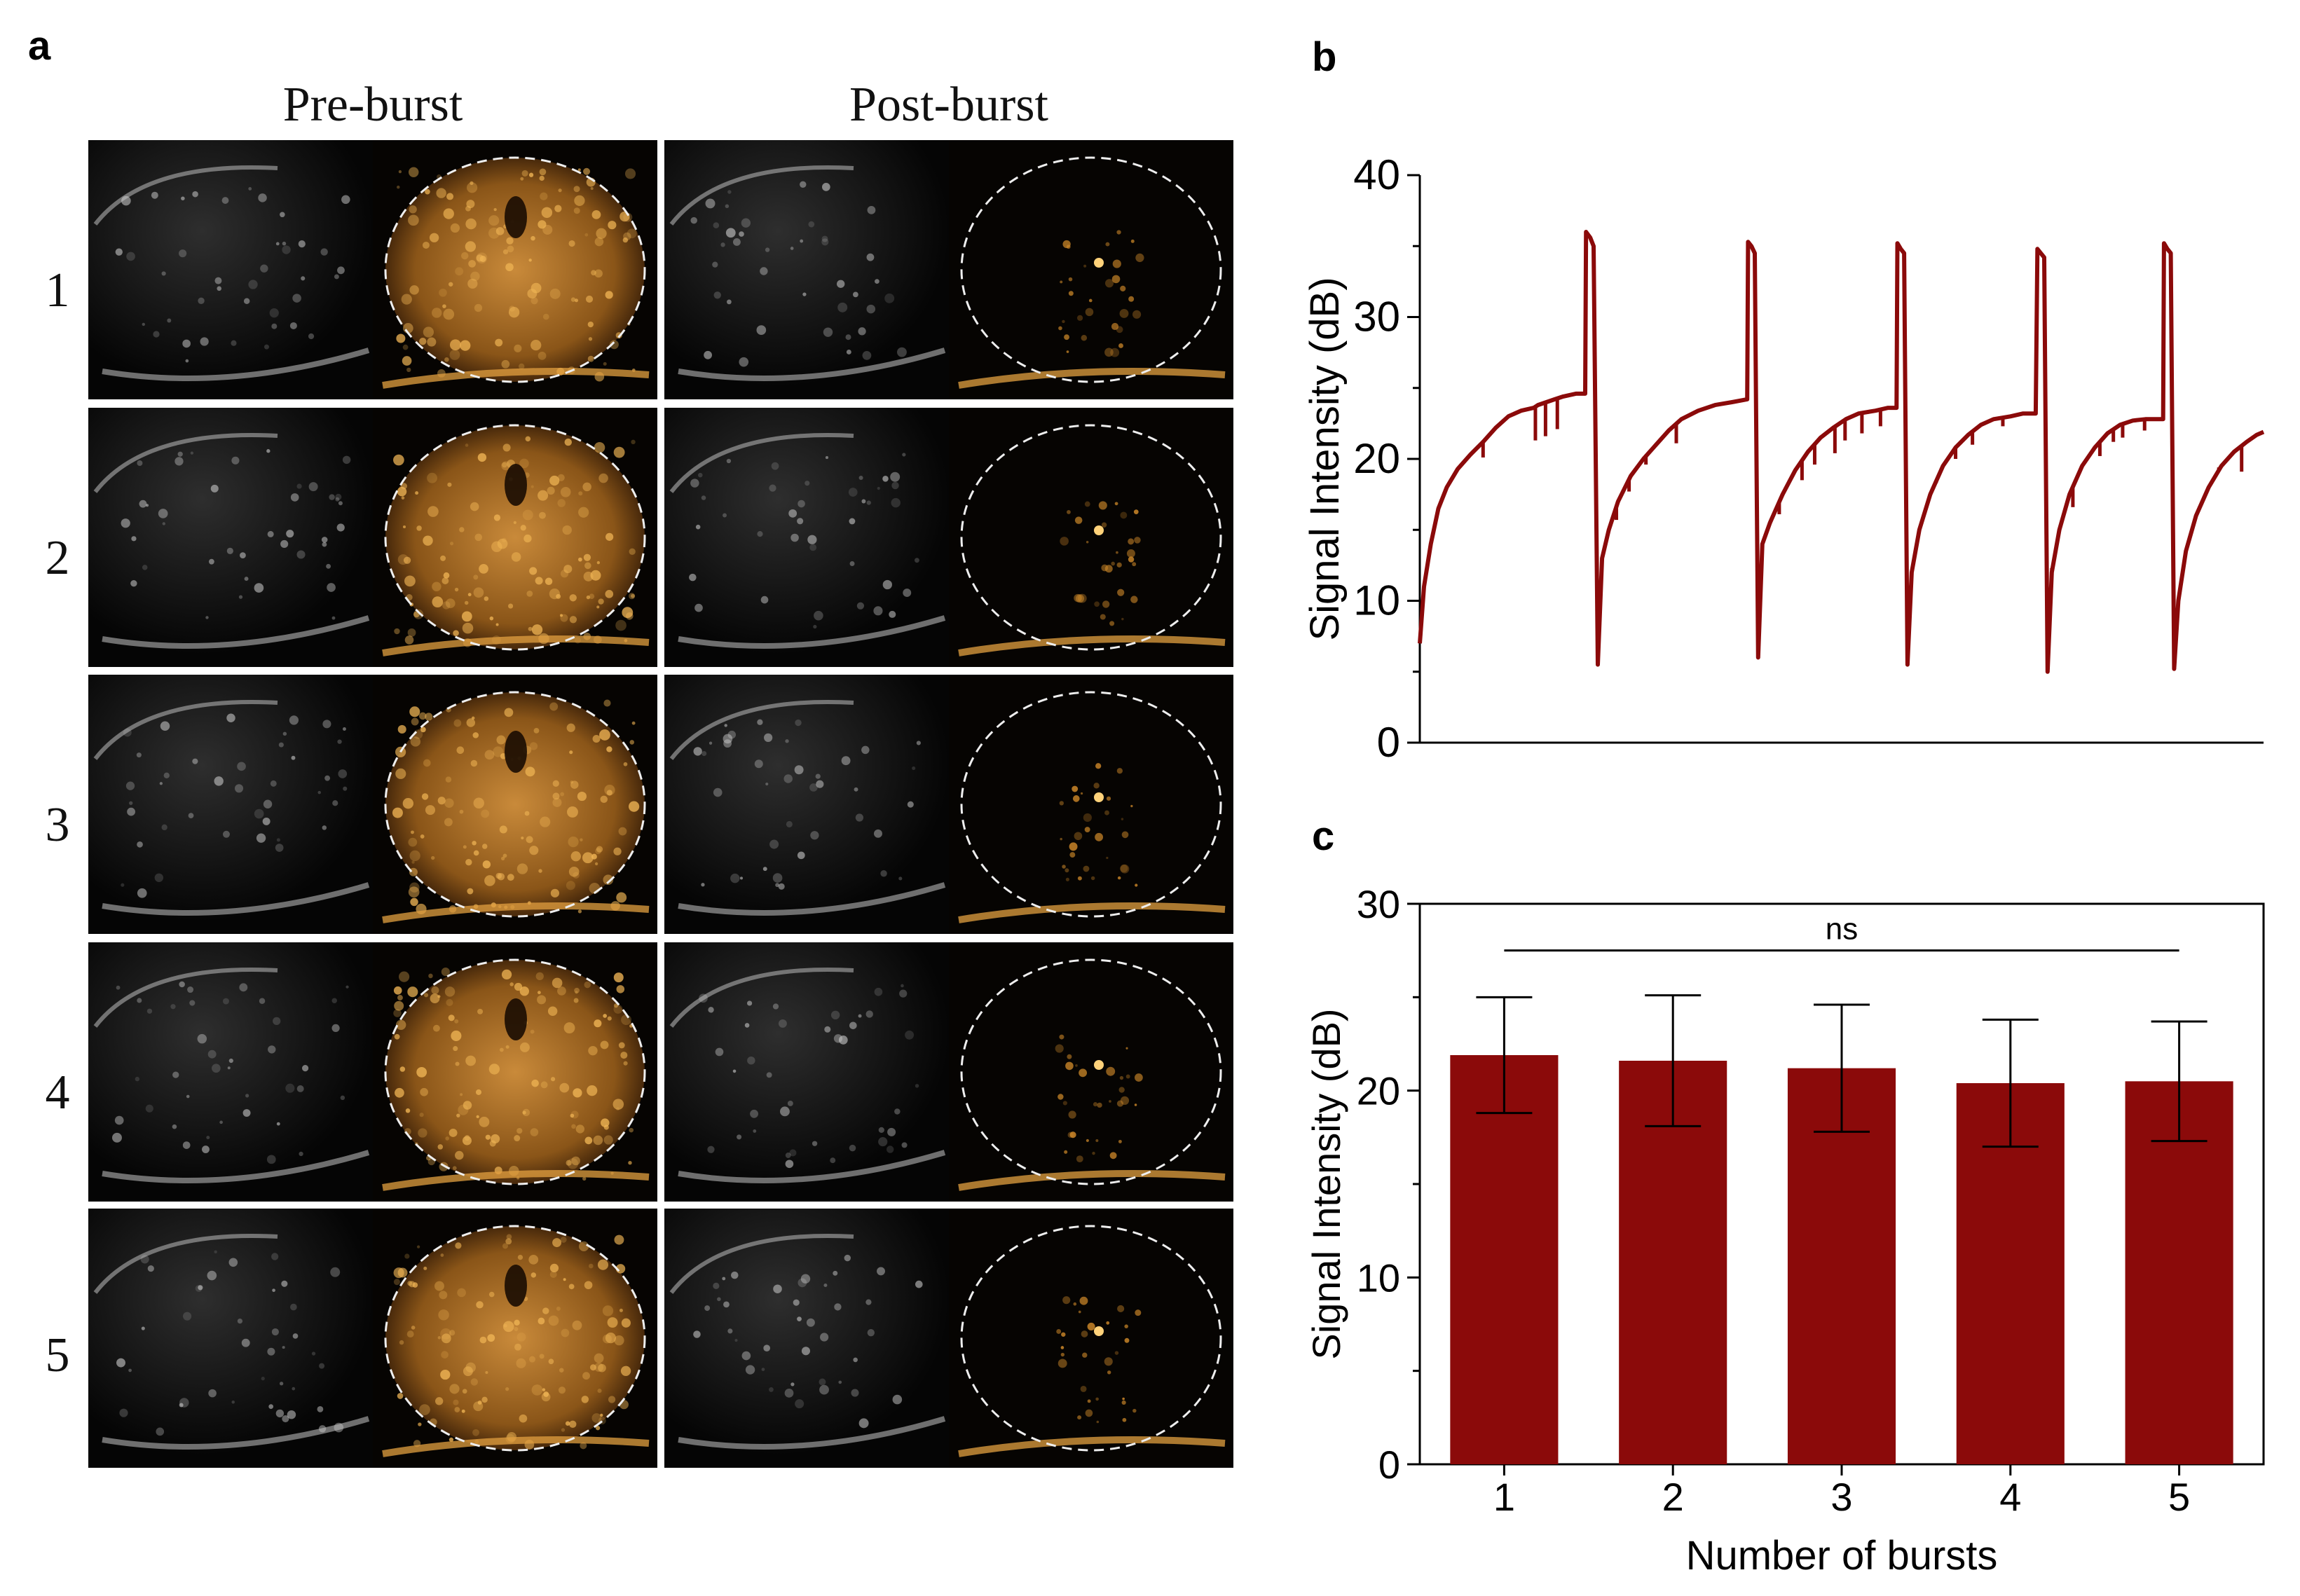  I want to click on row-label-4: 4, so click(57, 1093).